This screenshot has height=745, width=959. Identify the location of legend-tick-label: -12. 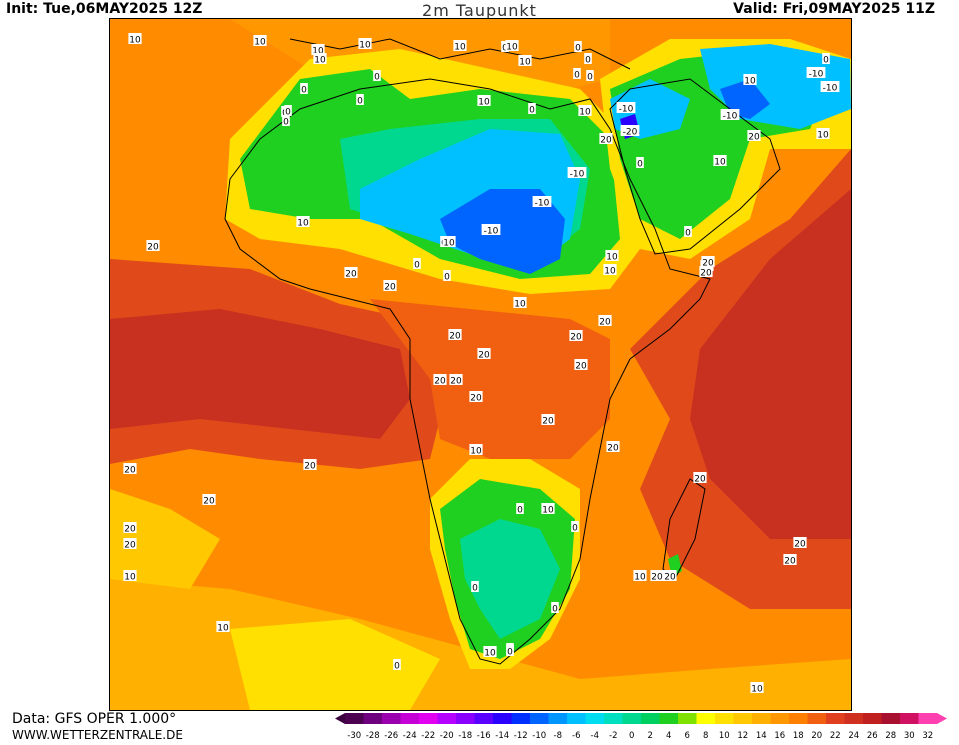
(521, 736).